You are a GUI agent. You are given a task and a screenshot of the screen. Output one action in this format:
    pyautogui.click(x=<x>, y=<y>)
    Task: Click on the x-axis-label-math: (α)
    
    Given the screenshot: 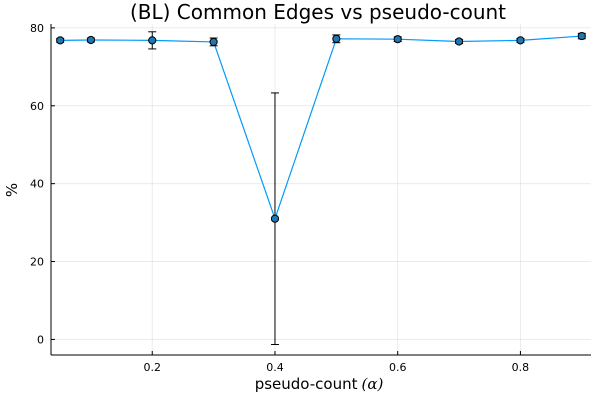 What is the action you would take?
    pyautogui.click(x=372, y=384)
    